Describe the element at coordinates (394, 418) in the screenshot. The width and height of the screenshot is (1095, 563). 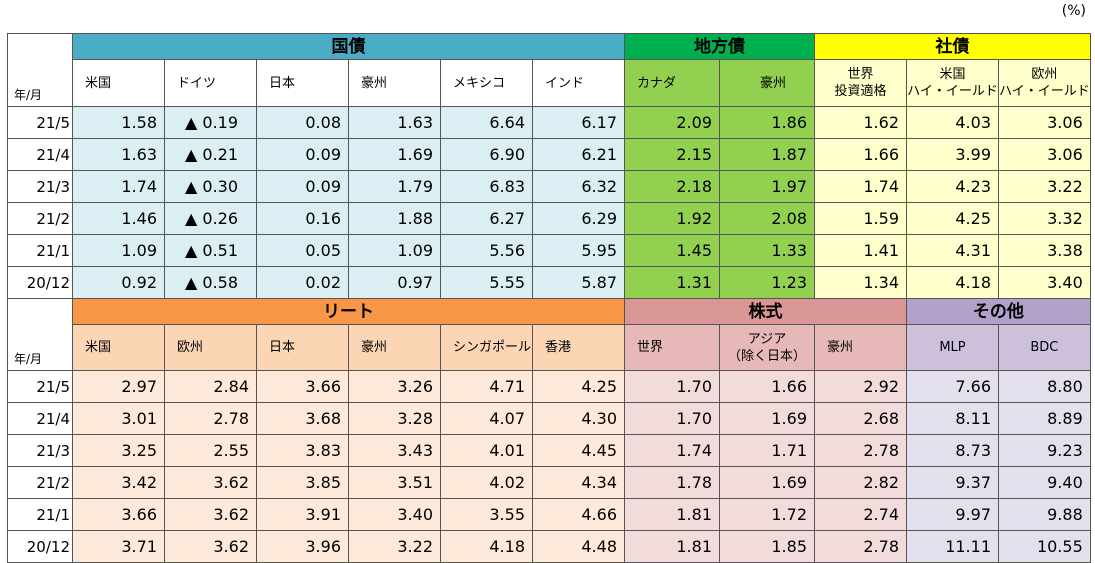
I see `table2-cell: 3.28` at that location.